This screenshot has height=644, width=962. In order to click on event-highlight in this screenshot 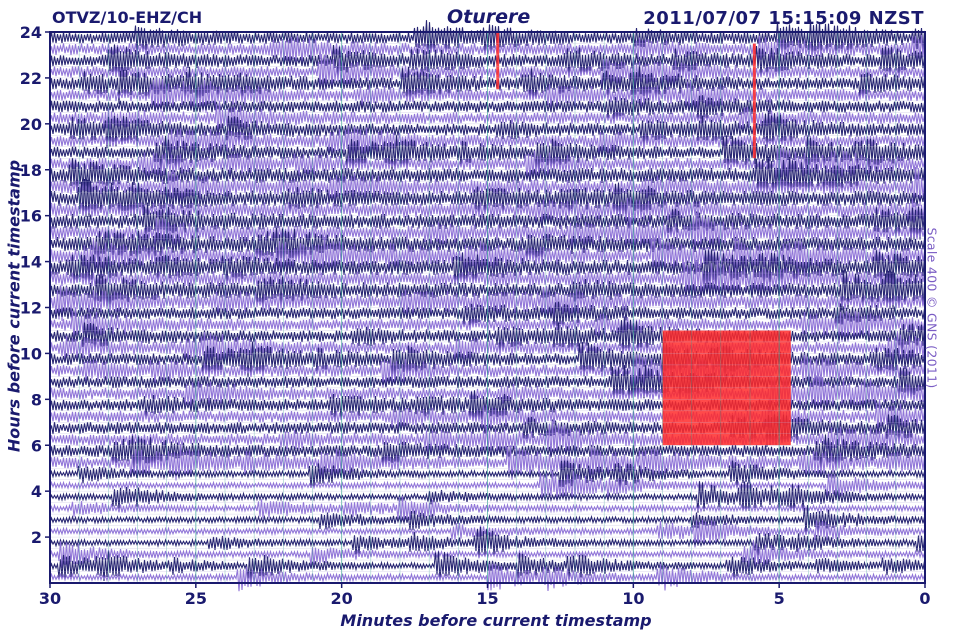, I will do `click(498, 61)`.